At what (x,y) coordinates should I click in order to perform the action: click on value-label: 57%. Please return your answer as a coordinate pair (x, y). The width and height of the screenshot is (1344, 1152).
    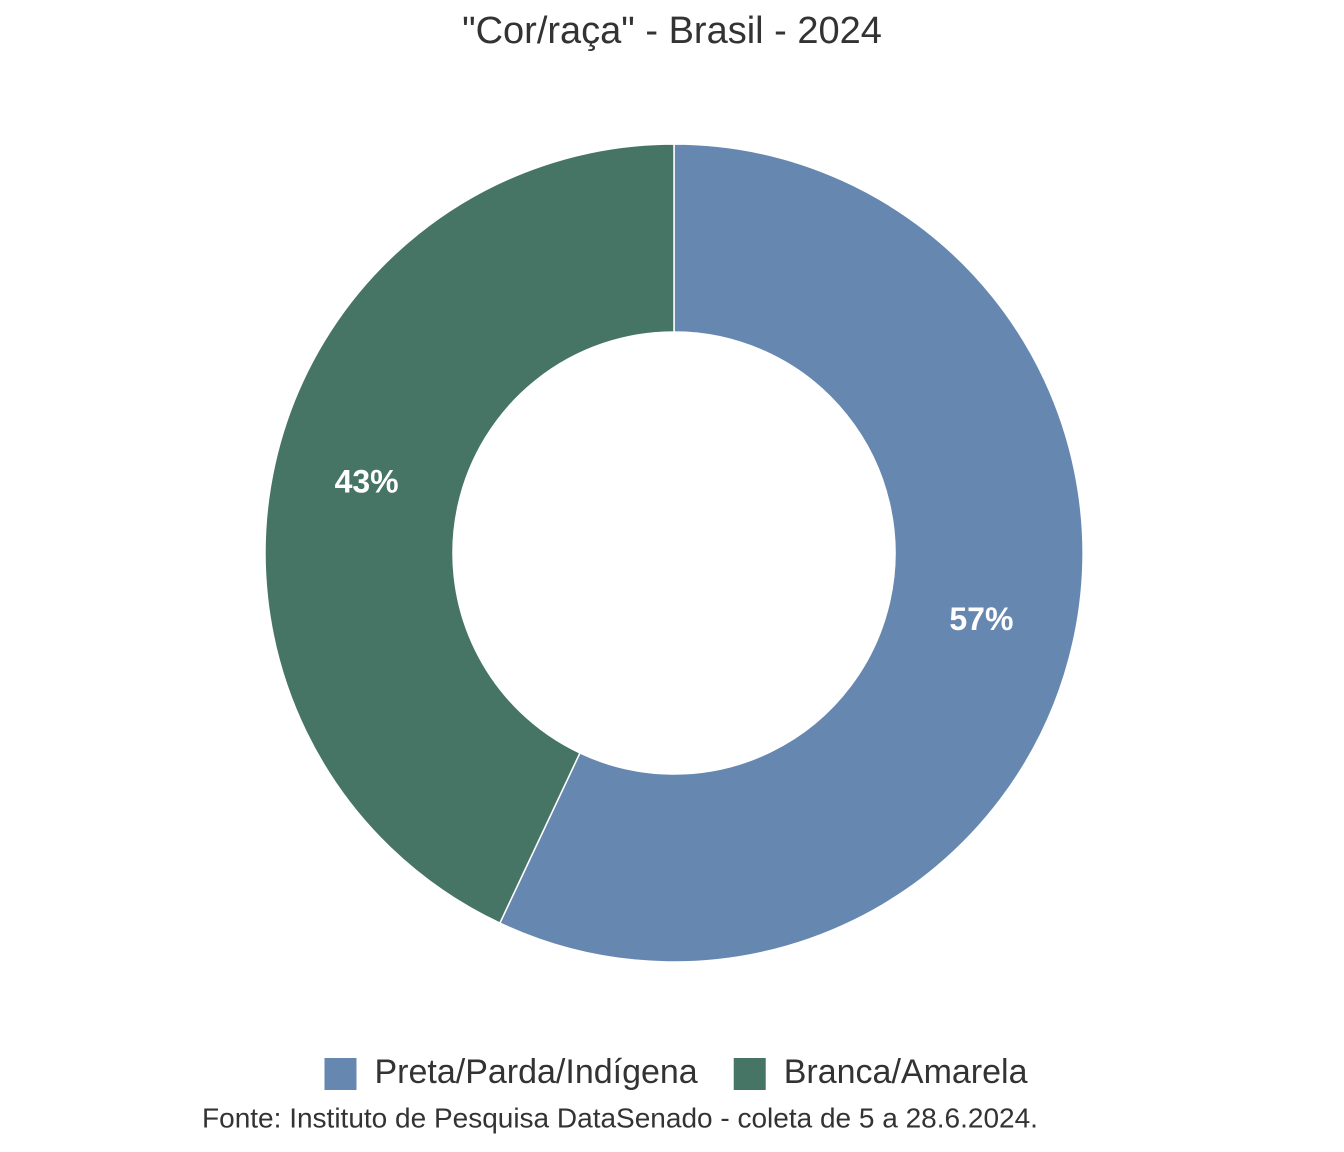
    Looking at the image, I should click on (981, 619).